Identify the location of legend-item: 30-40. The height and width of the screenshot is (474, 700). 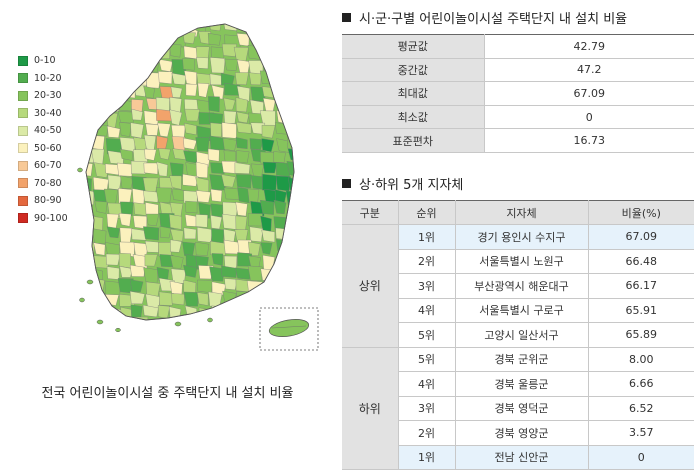
(43, 114).